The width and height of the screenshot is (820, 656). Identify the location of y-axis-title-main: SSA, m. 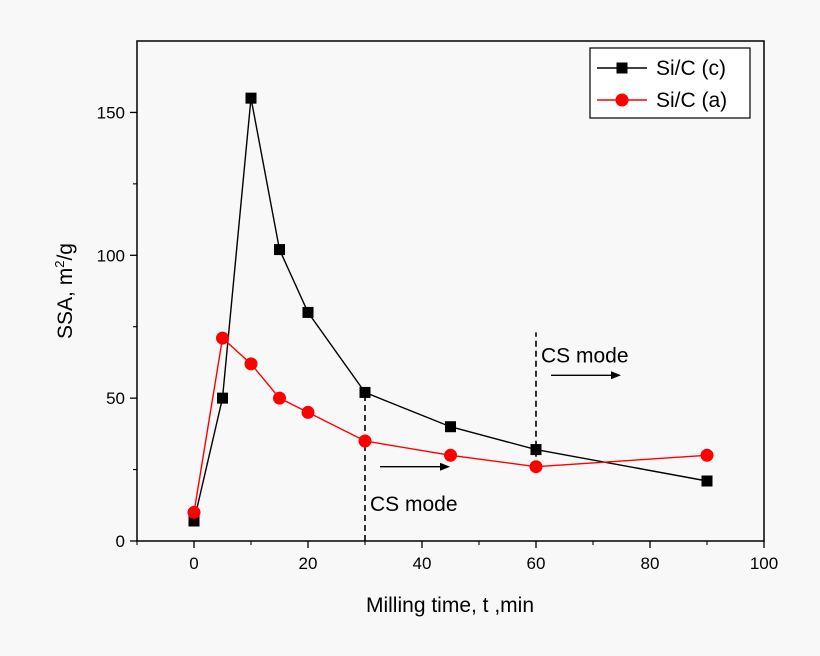
(65, 303).